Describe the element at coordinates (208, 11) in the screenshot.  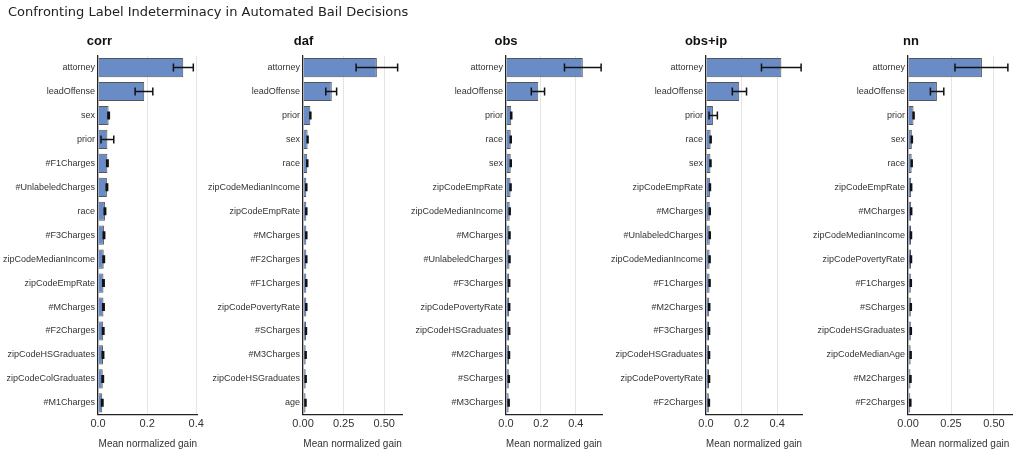
I see `text: Confronting Label Indeterminacy in Automated Bail Decisions` at that location.